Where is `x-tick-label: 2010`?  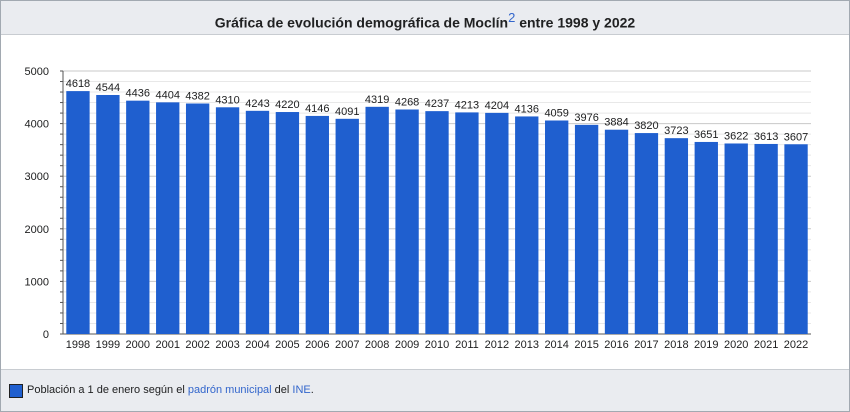
x-tick-label: 2010 is located at coordinates (437, 345).